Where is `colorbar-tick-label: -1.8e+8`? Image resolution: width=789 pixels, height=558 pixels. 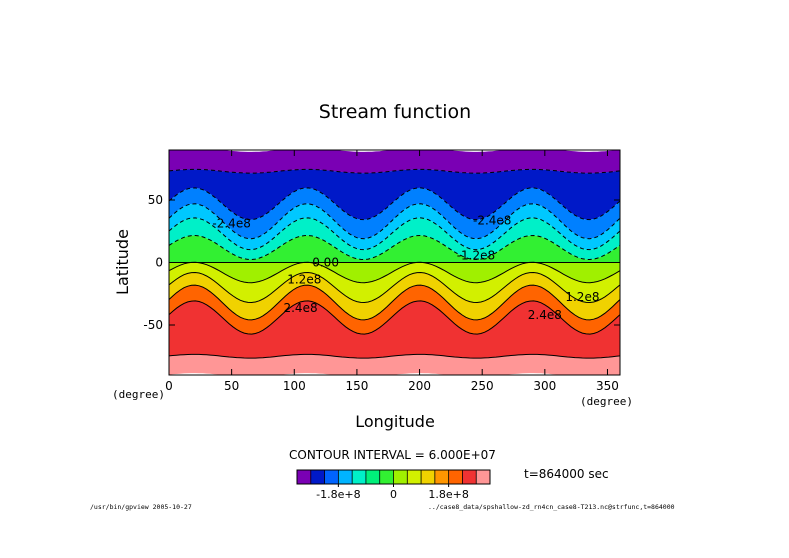
colorbar-tick-label: -1.8e+8 is located at coordinates (338, 494).